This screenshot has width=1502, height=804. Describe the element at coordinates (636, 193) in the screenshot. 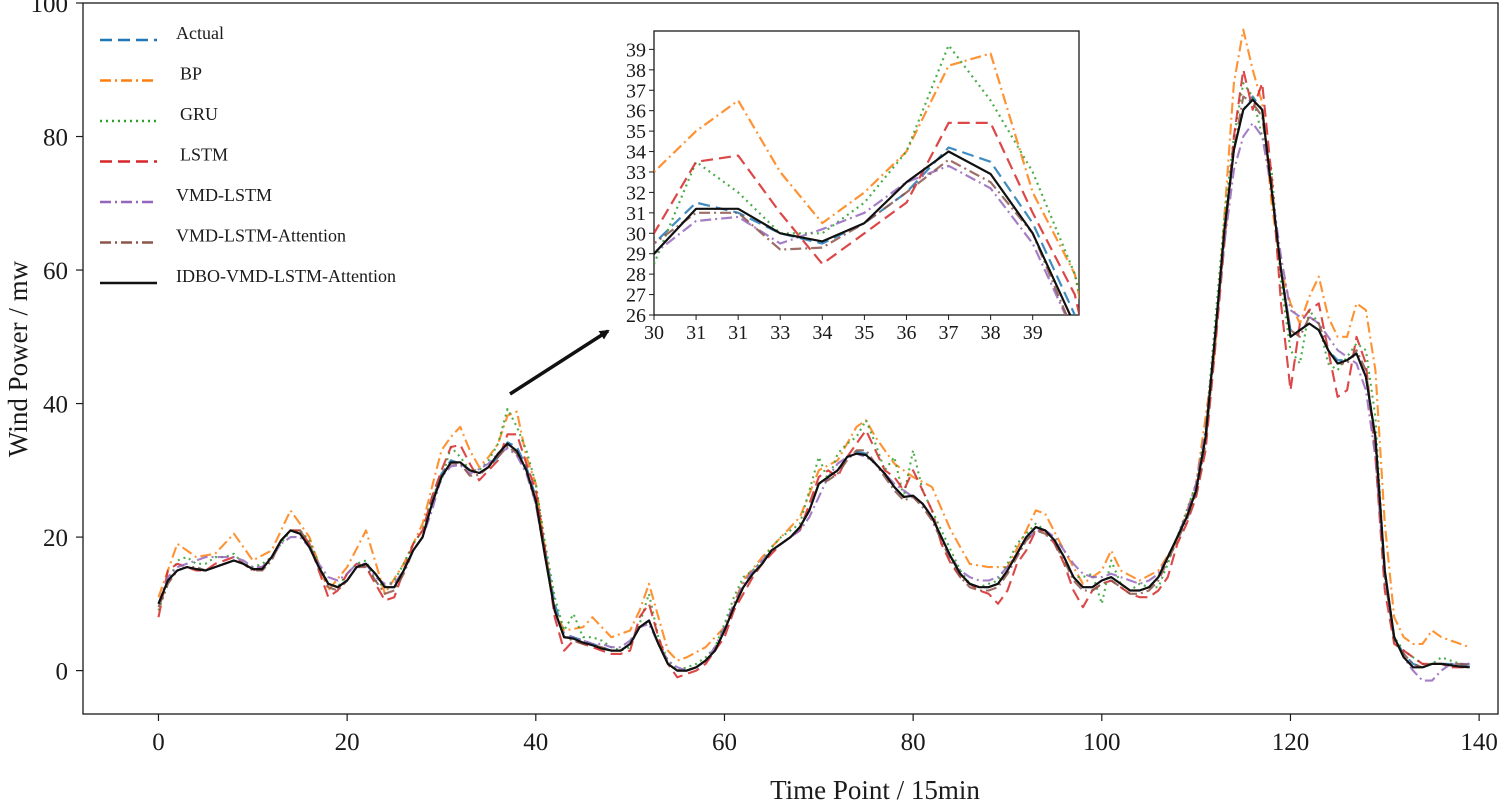

I see `inset-y-tick-label: 32` at that location.